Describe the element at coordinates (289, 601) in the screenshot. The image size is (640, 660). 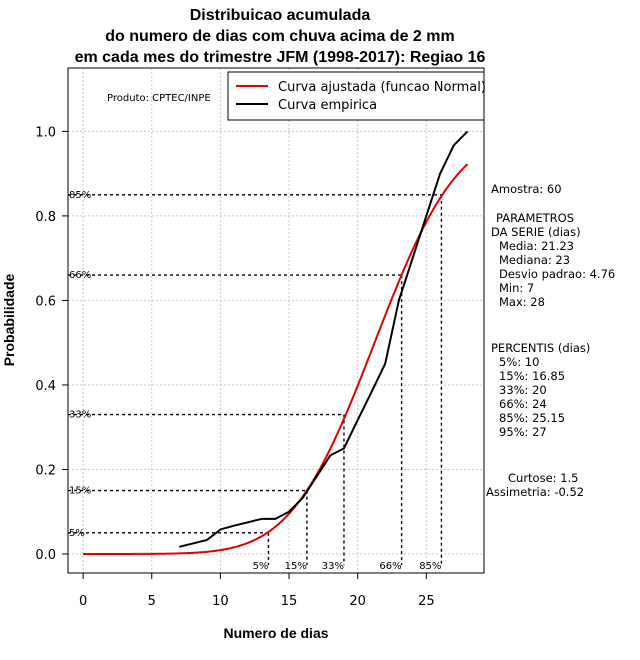
I see `x-tick-label: 15` at that location.